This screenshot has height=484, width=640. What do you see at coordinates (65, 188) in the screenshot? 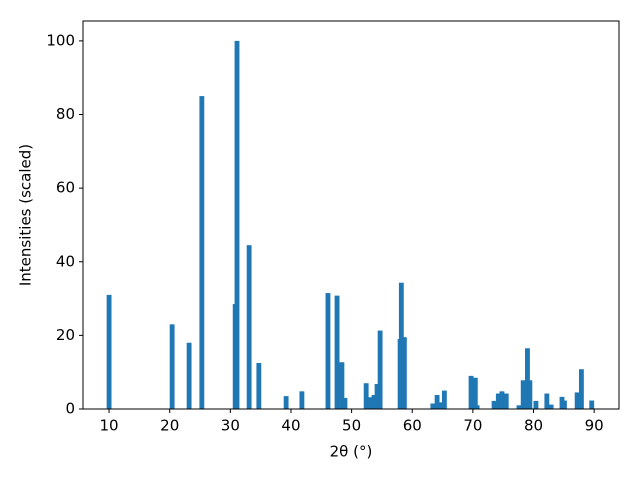
I see `y-tick-label: 60` at bounding box center [65, 188].